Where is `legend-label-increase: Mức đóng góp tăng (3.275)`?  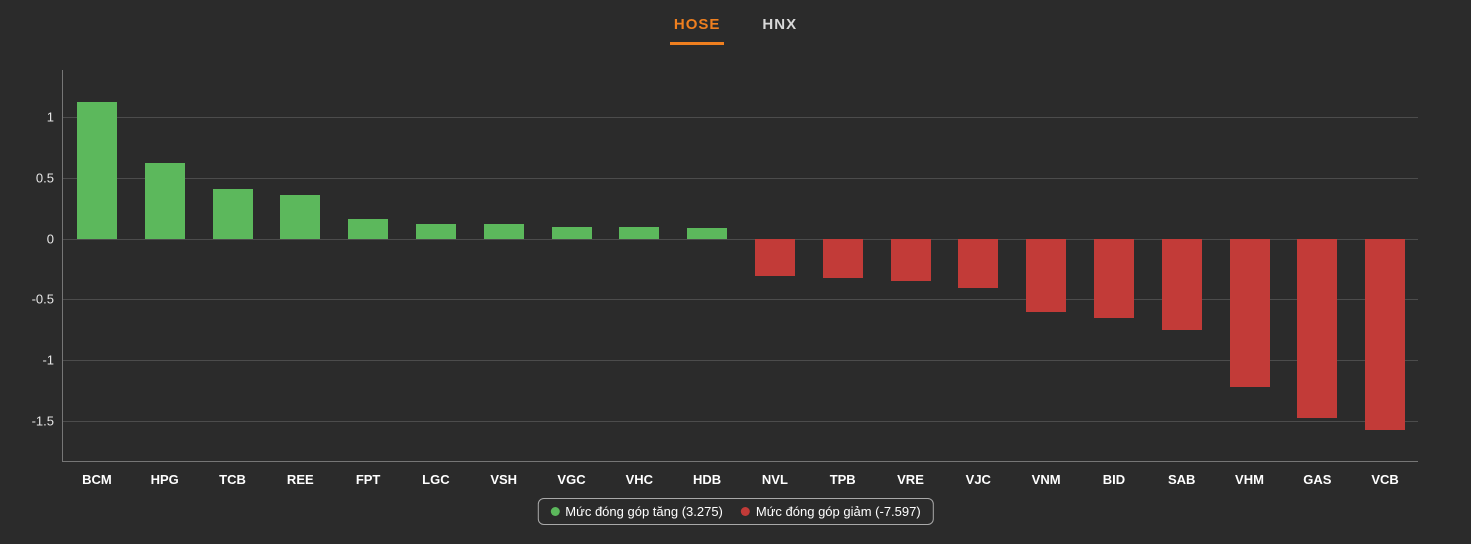
legend-label-increase: Mức đóng góp tăng (3.275) is located at coordinates (644, 511).